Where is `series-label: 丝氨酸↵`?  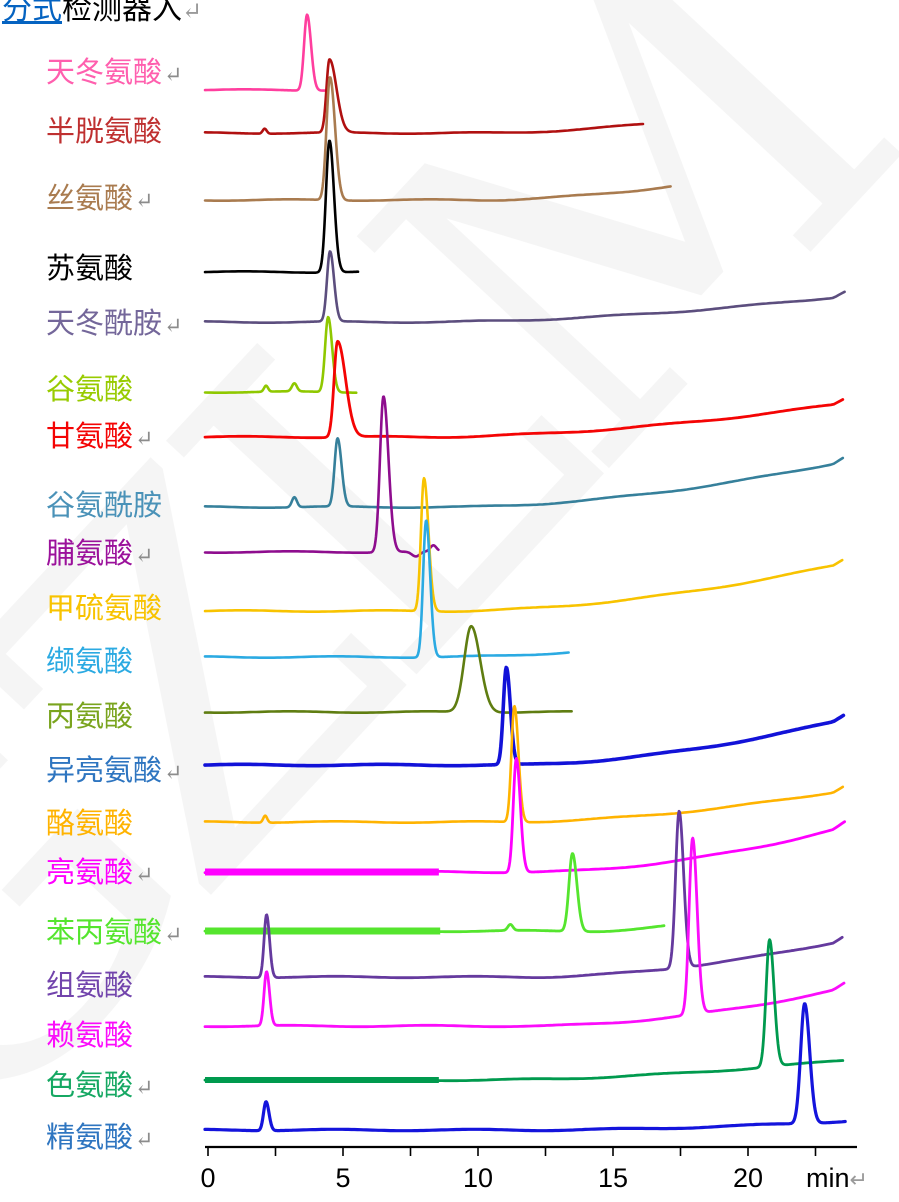
series-label: 丝氨酸↵ is located at coordinates (99, 200).